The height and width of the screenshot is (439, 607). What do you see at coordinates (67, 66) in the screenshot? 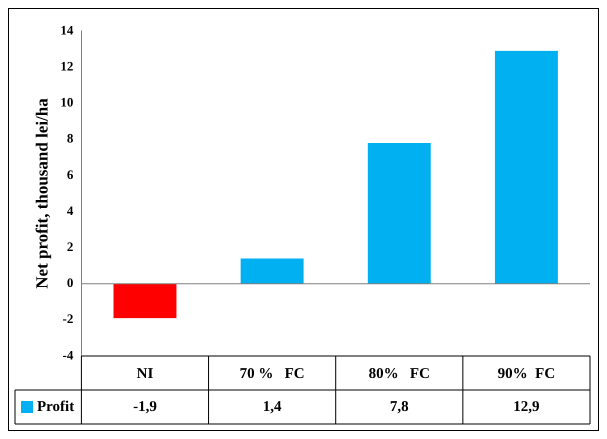
I see `y-tick-label: 12` at bounding box center [67, 66].